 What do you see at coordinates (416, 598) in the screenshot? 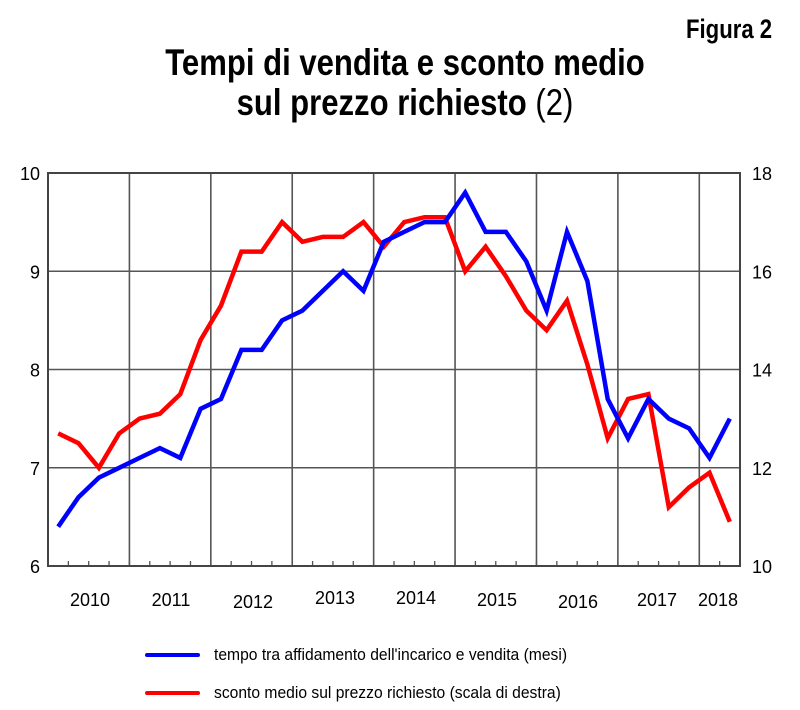
I see `x-year-label: 2014` at bounding box center [416, 598].